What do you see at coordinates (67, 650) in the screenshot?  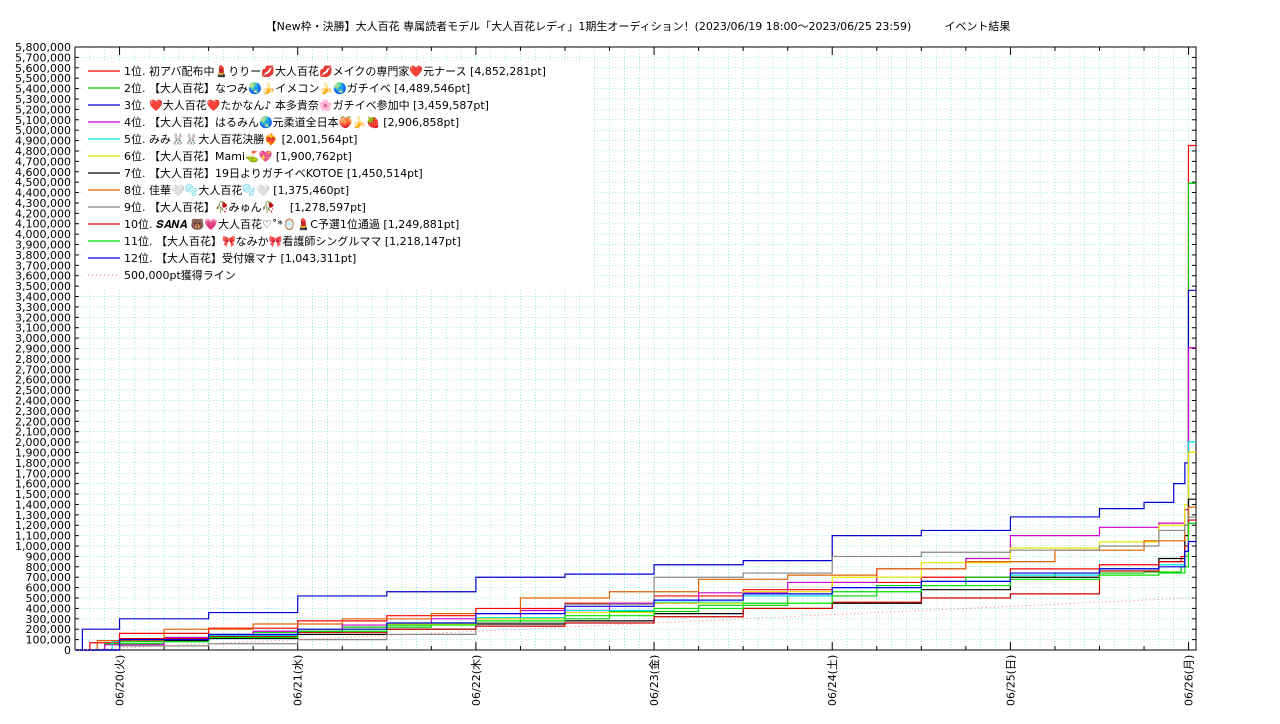 I see `y-tick-label: 0` at bounding box center [67, 650].